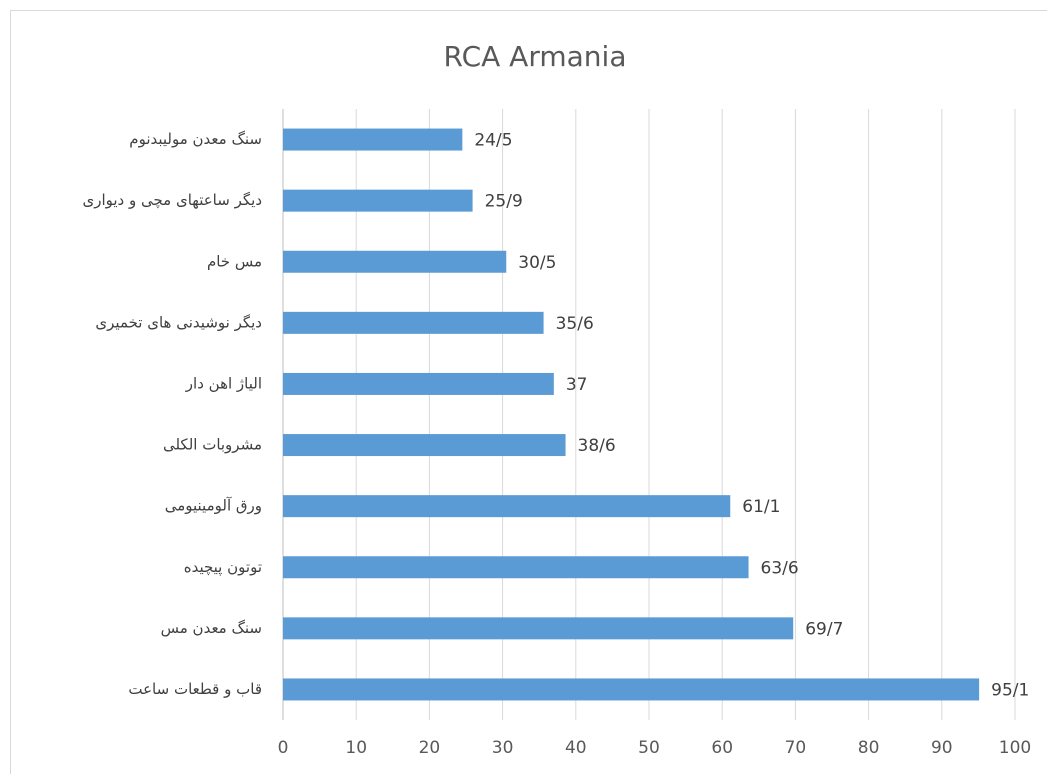 Image resolution: width=1047 pixels, height=774 pixels. What do you see at coordinates (537, 263) in the screenshot?
I see `value-label: 30/5` at bounding box center [537, 263].